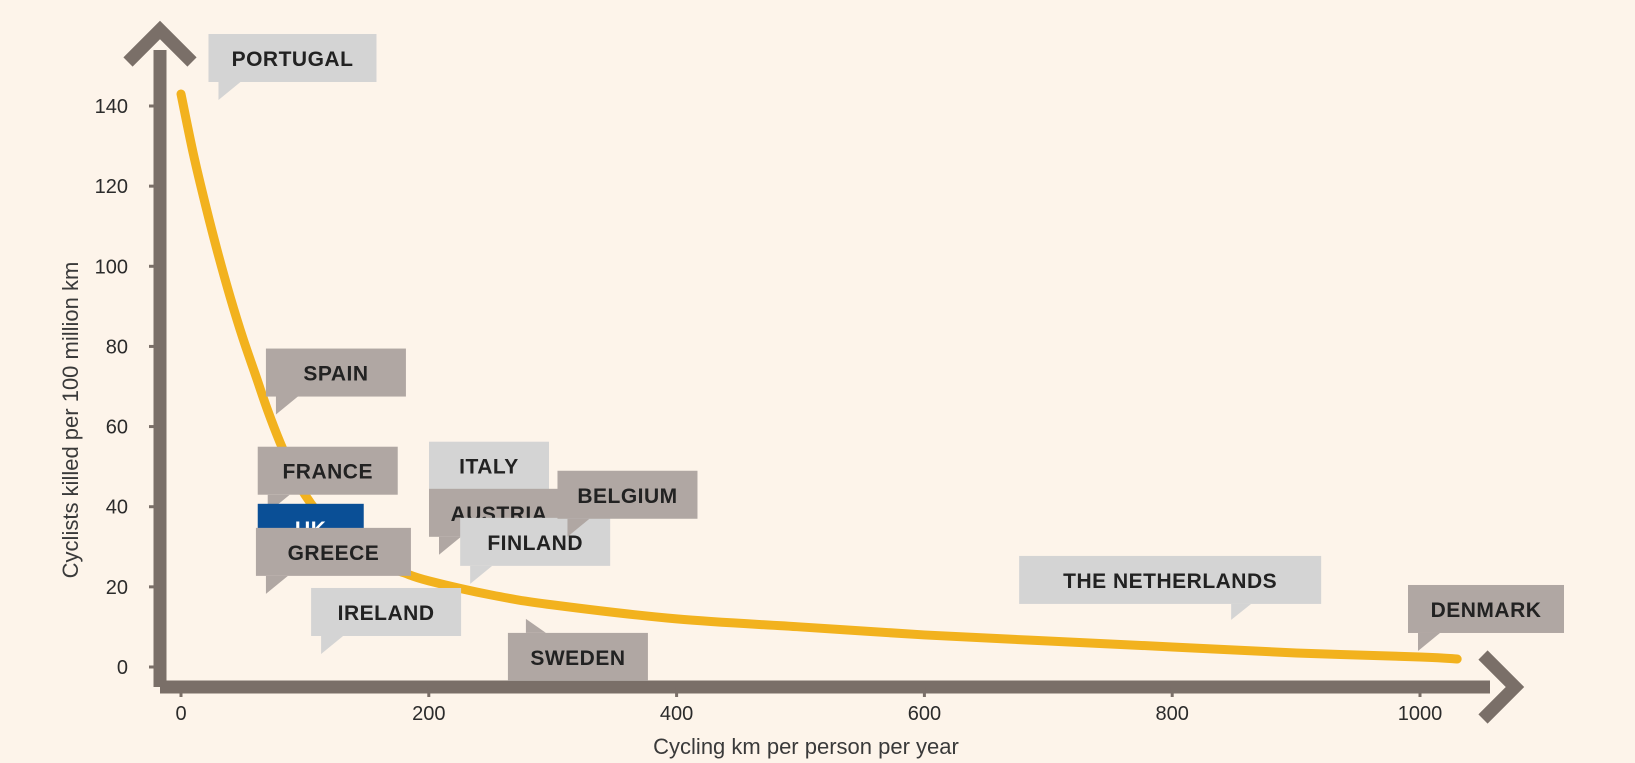 The image size is (1635, 763). Describe the element at coordinates (1172, 714) in the screenshot. I see `x-tick-label: 800` at that location.